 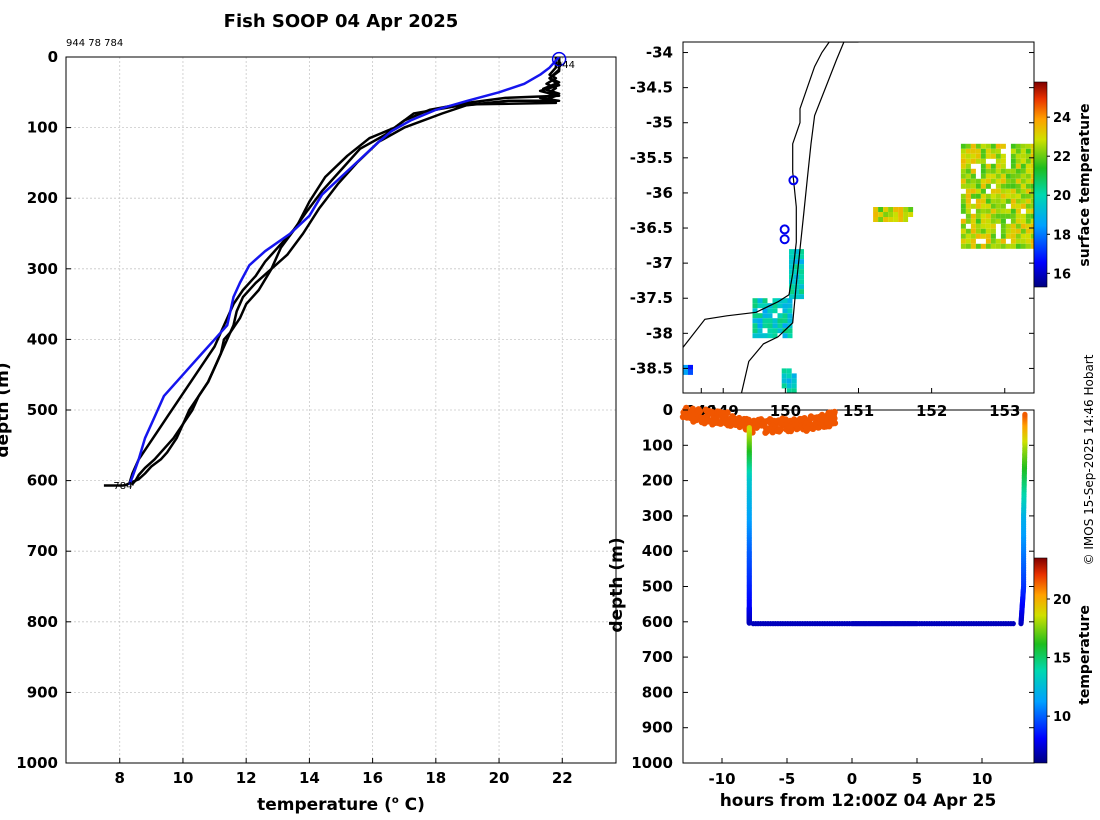 I want to click on section-x-tick-label: -5, so click(x=787, y=779).